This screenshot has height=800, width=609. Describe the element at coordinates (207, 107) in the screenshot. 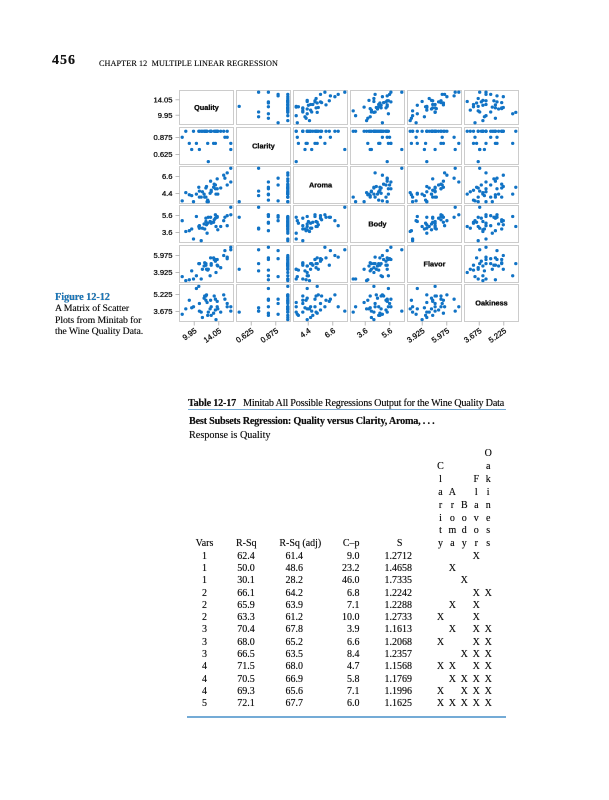

I see `svg-text: Quality` at that location.